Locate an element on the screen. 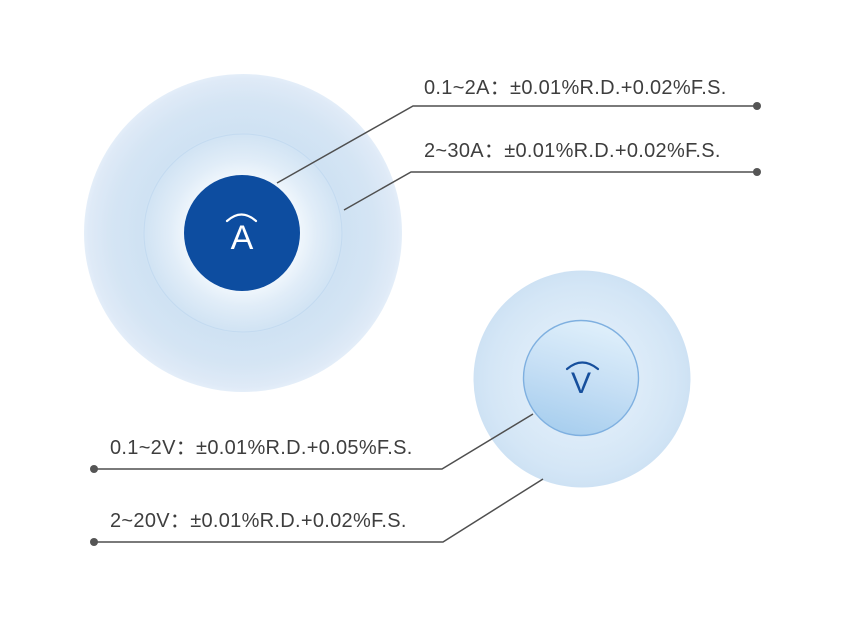  voltmeter-range2-leader-line is located at coordinates (319, 510).